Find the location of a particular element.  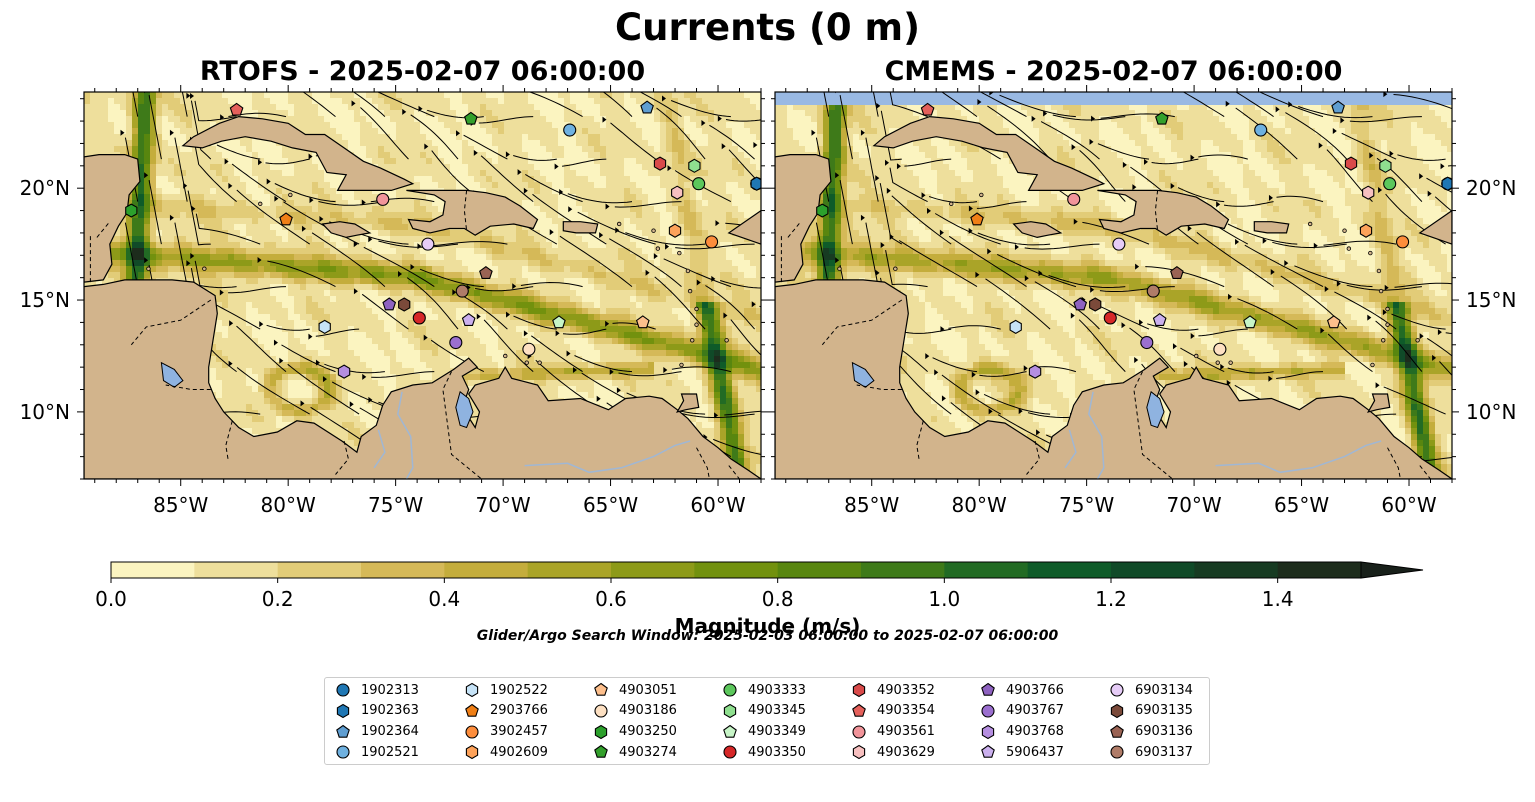

legend-entry: 4903051 is located at coordinates (635, 690).